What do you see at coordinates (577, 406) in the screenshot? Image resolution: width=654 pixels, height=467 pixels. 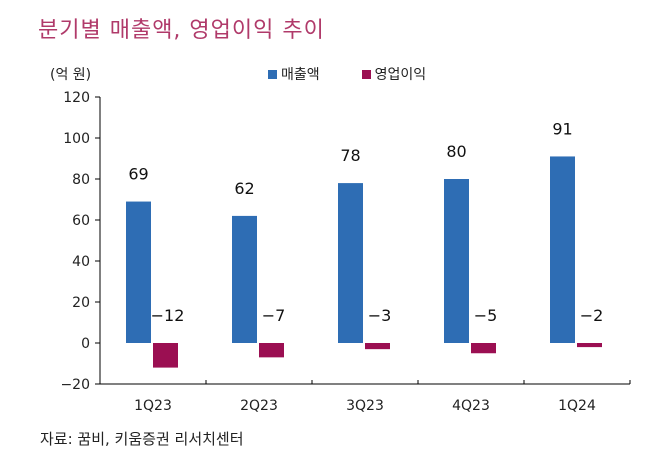 I see `x-tick-label: 1Q24` at bounding box center [577, 406].